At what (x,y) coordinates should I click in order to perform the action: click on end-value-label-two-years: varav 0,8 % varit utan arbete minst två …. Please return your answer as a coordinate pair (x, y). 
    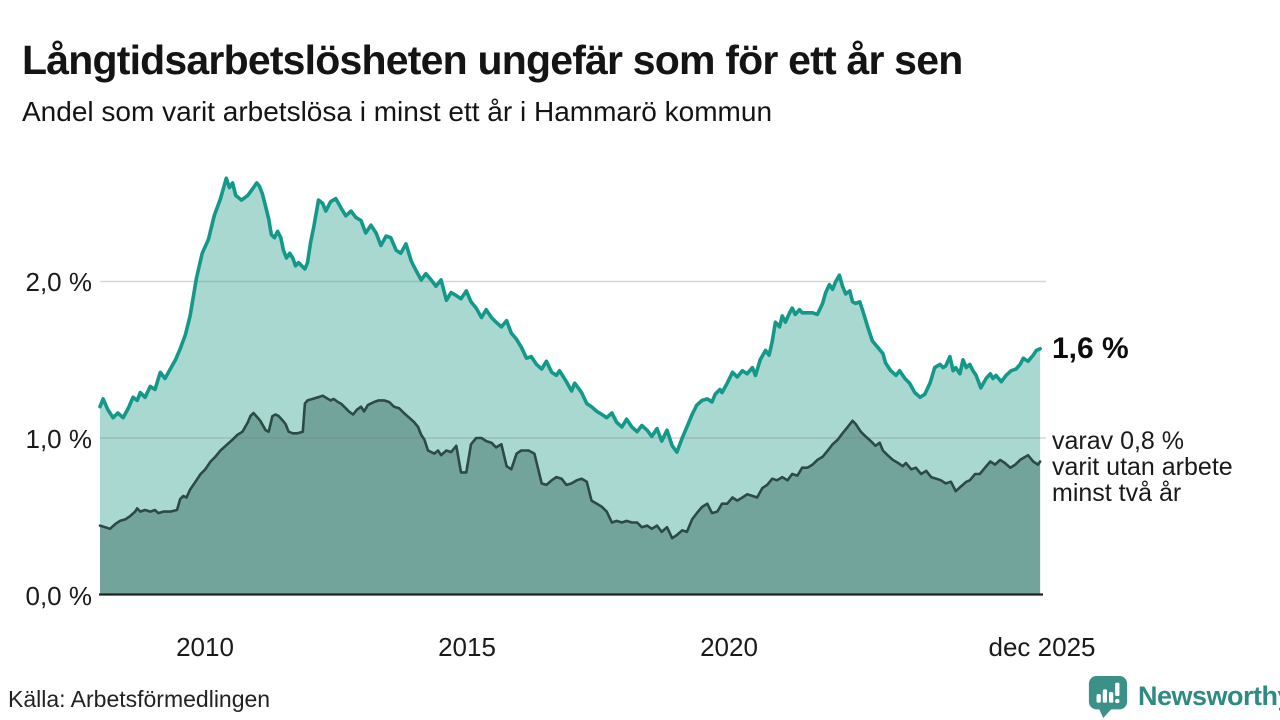
    Looking at the image, I should click on (1142, 467).